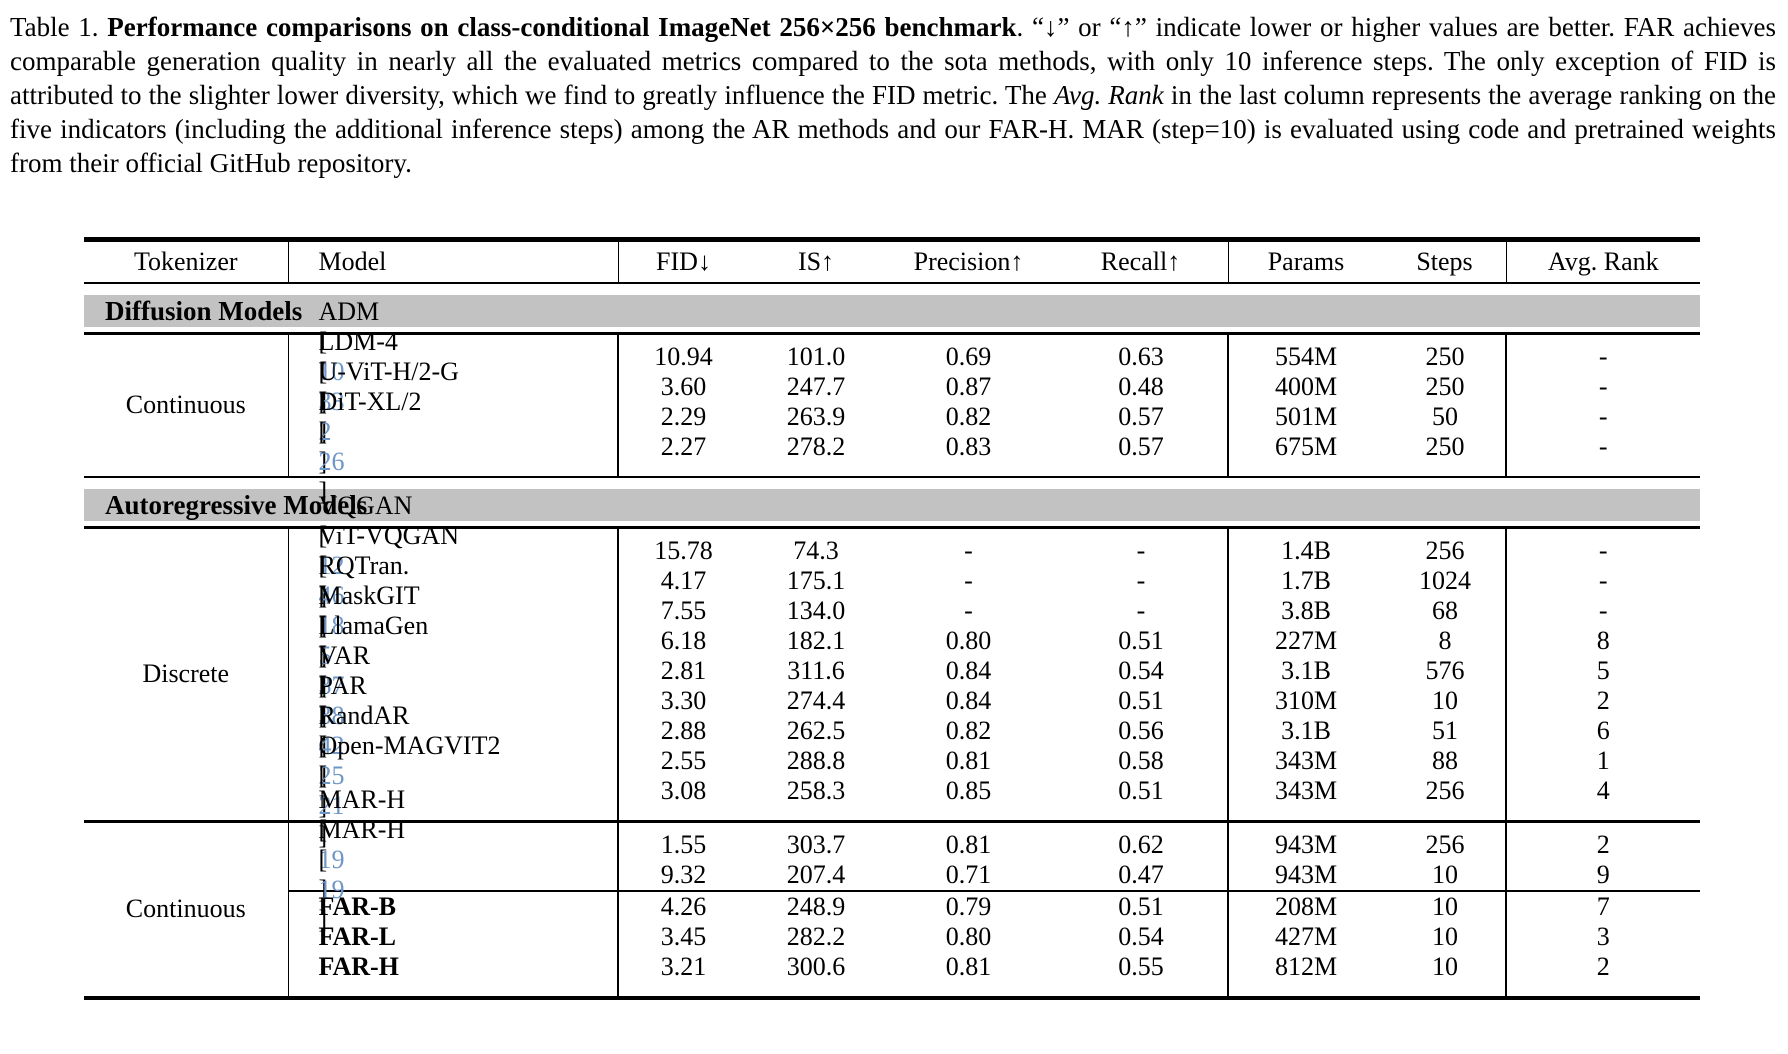  Describe the element at coordinates (454, 731) in the screenshot. I see `model-cell: PAR [42]` at that location.